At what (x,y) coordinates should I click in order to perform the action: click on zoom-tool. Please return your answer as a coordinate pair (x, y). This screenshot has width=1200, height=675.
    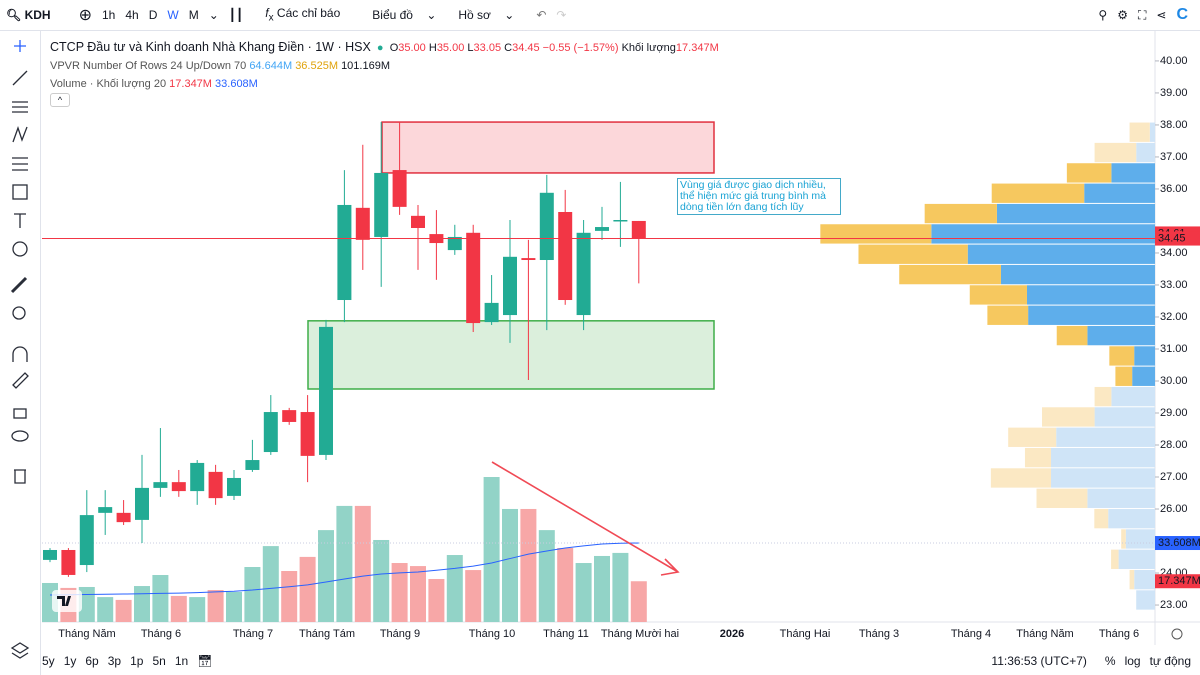
    Looking at the image, I should click on (19, 313).